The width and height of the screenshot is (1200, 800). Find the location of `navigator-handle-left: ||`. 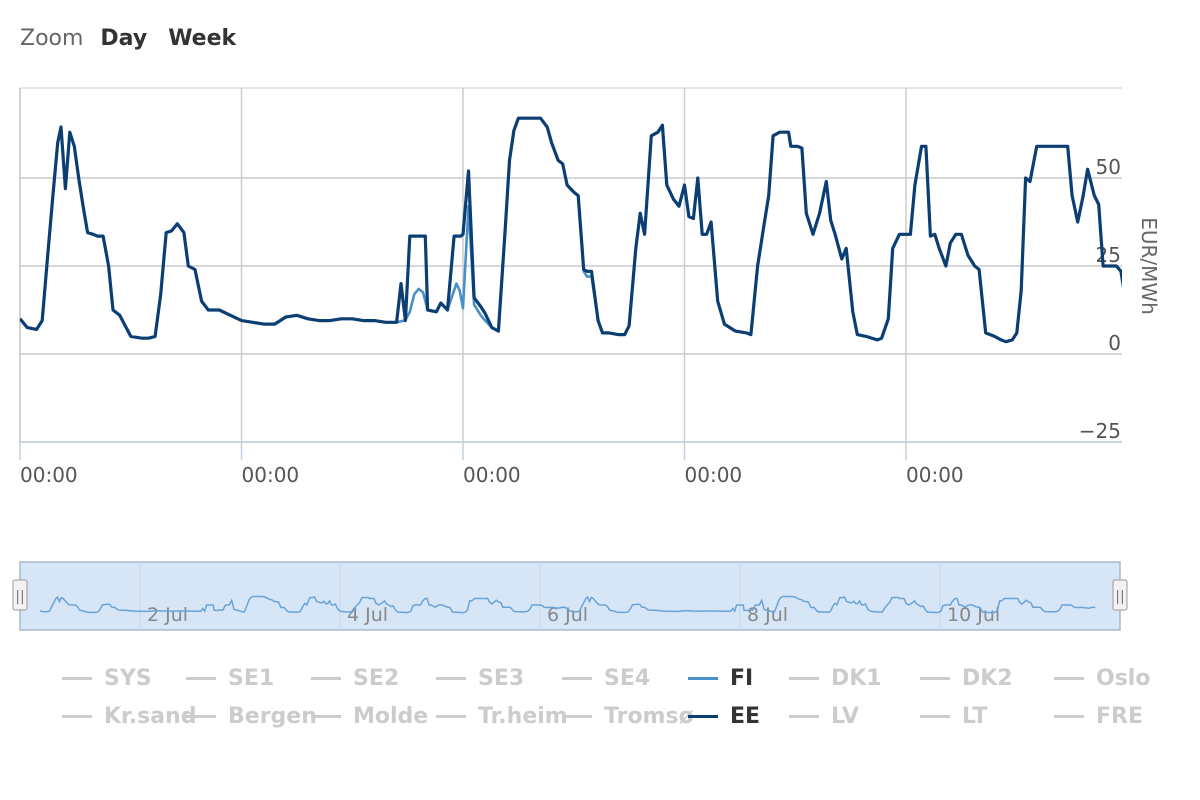

navigator-handle-left: || is located at coordinates (20, 595).